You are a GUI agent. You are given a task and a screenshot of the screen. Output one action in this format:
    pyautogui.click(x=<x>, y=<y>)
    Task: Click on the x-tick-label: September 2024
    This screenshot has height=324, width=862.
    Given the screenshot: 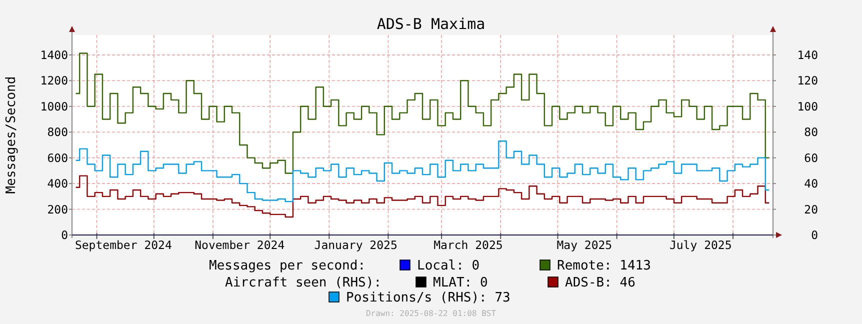 What is the action you would take?
    pyautogui.click(x=123, y=245)
    